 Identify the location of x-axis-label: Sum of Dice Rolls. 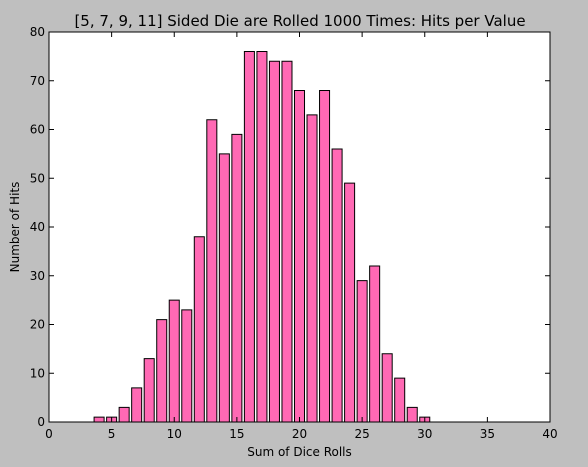
(299, 452).